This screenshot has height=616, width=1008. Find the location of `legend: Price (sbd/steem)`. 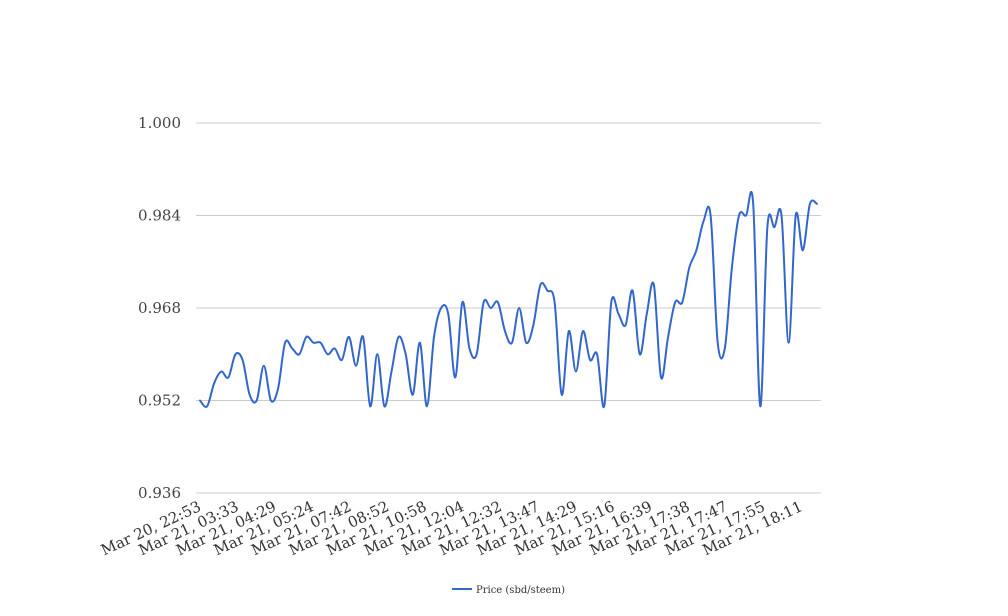

legend: Price (sbd/steem) is located at coordinates (508, 590).